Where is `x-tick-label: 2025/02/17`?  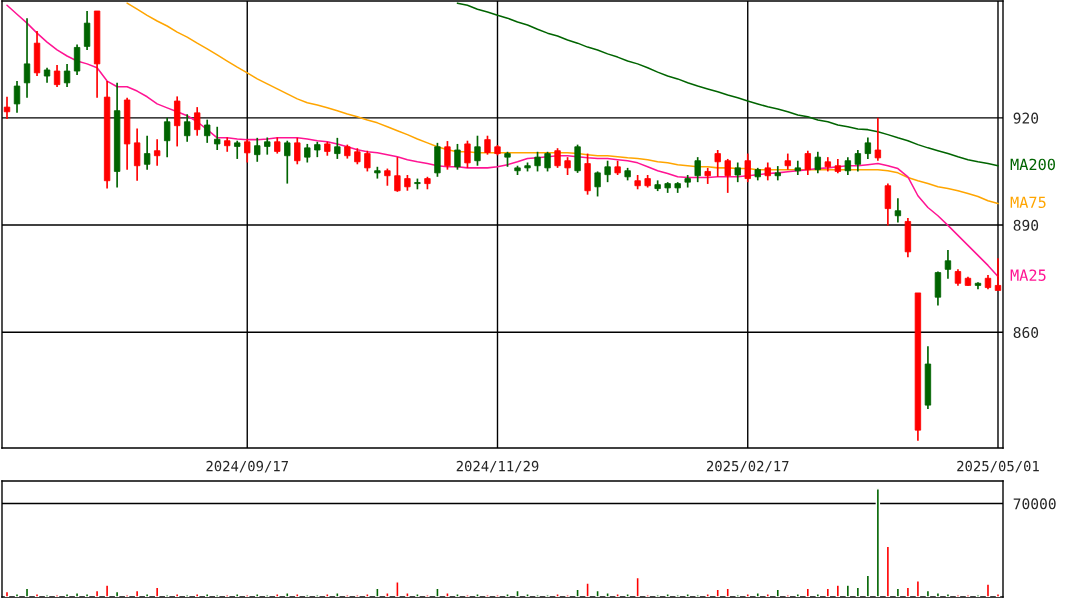
x-tick-label: 2025/02/17 is located at coordinates (747, 466).